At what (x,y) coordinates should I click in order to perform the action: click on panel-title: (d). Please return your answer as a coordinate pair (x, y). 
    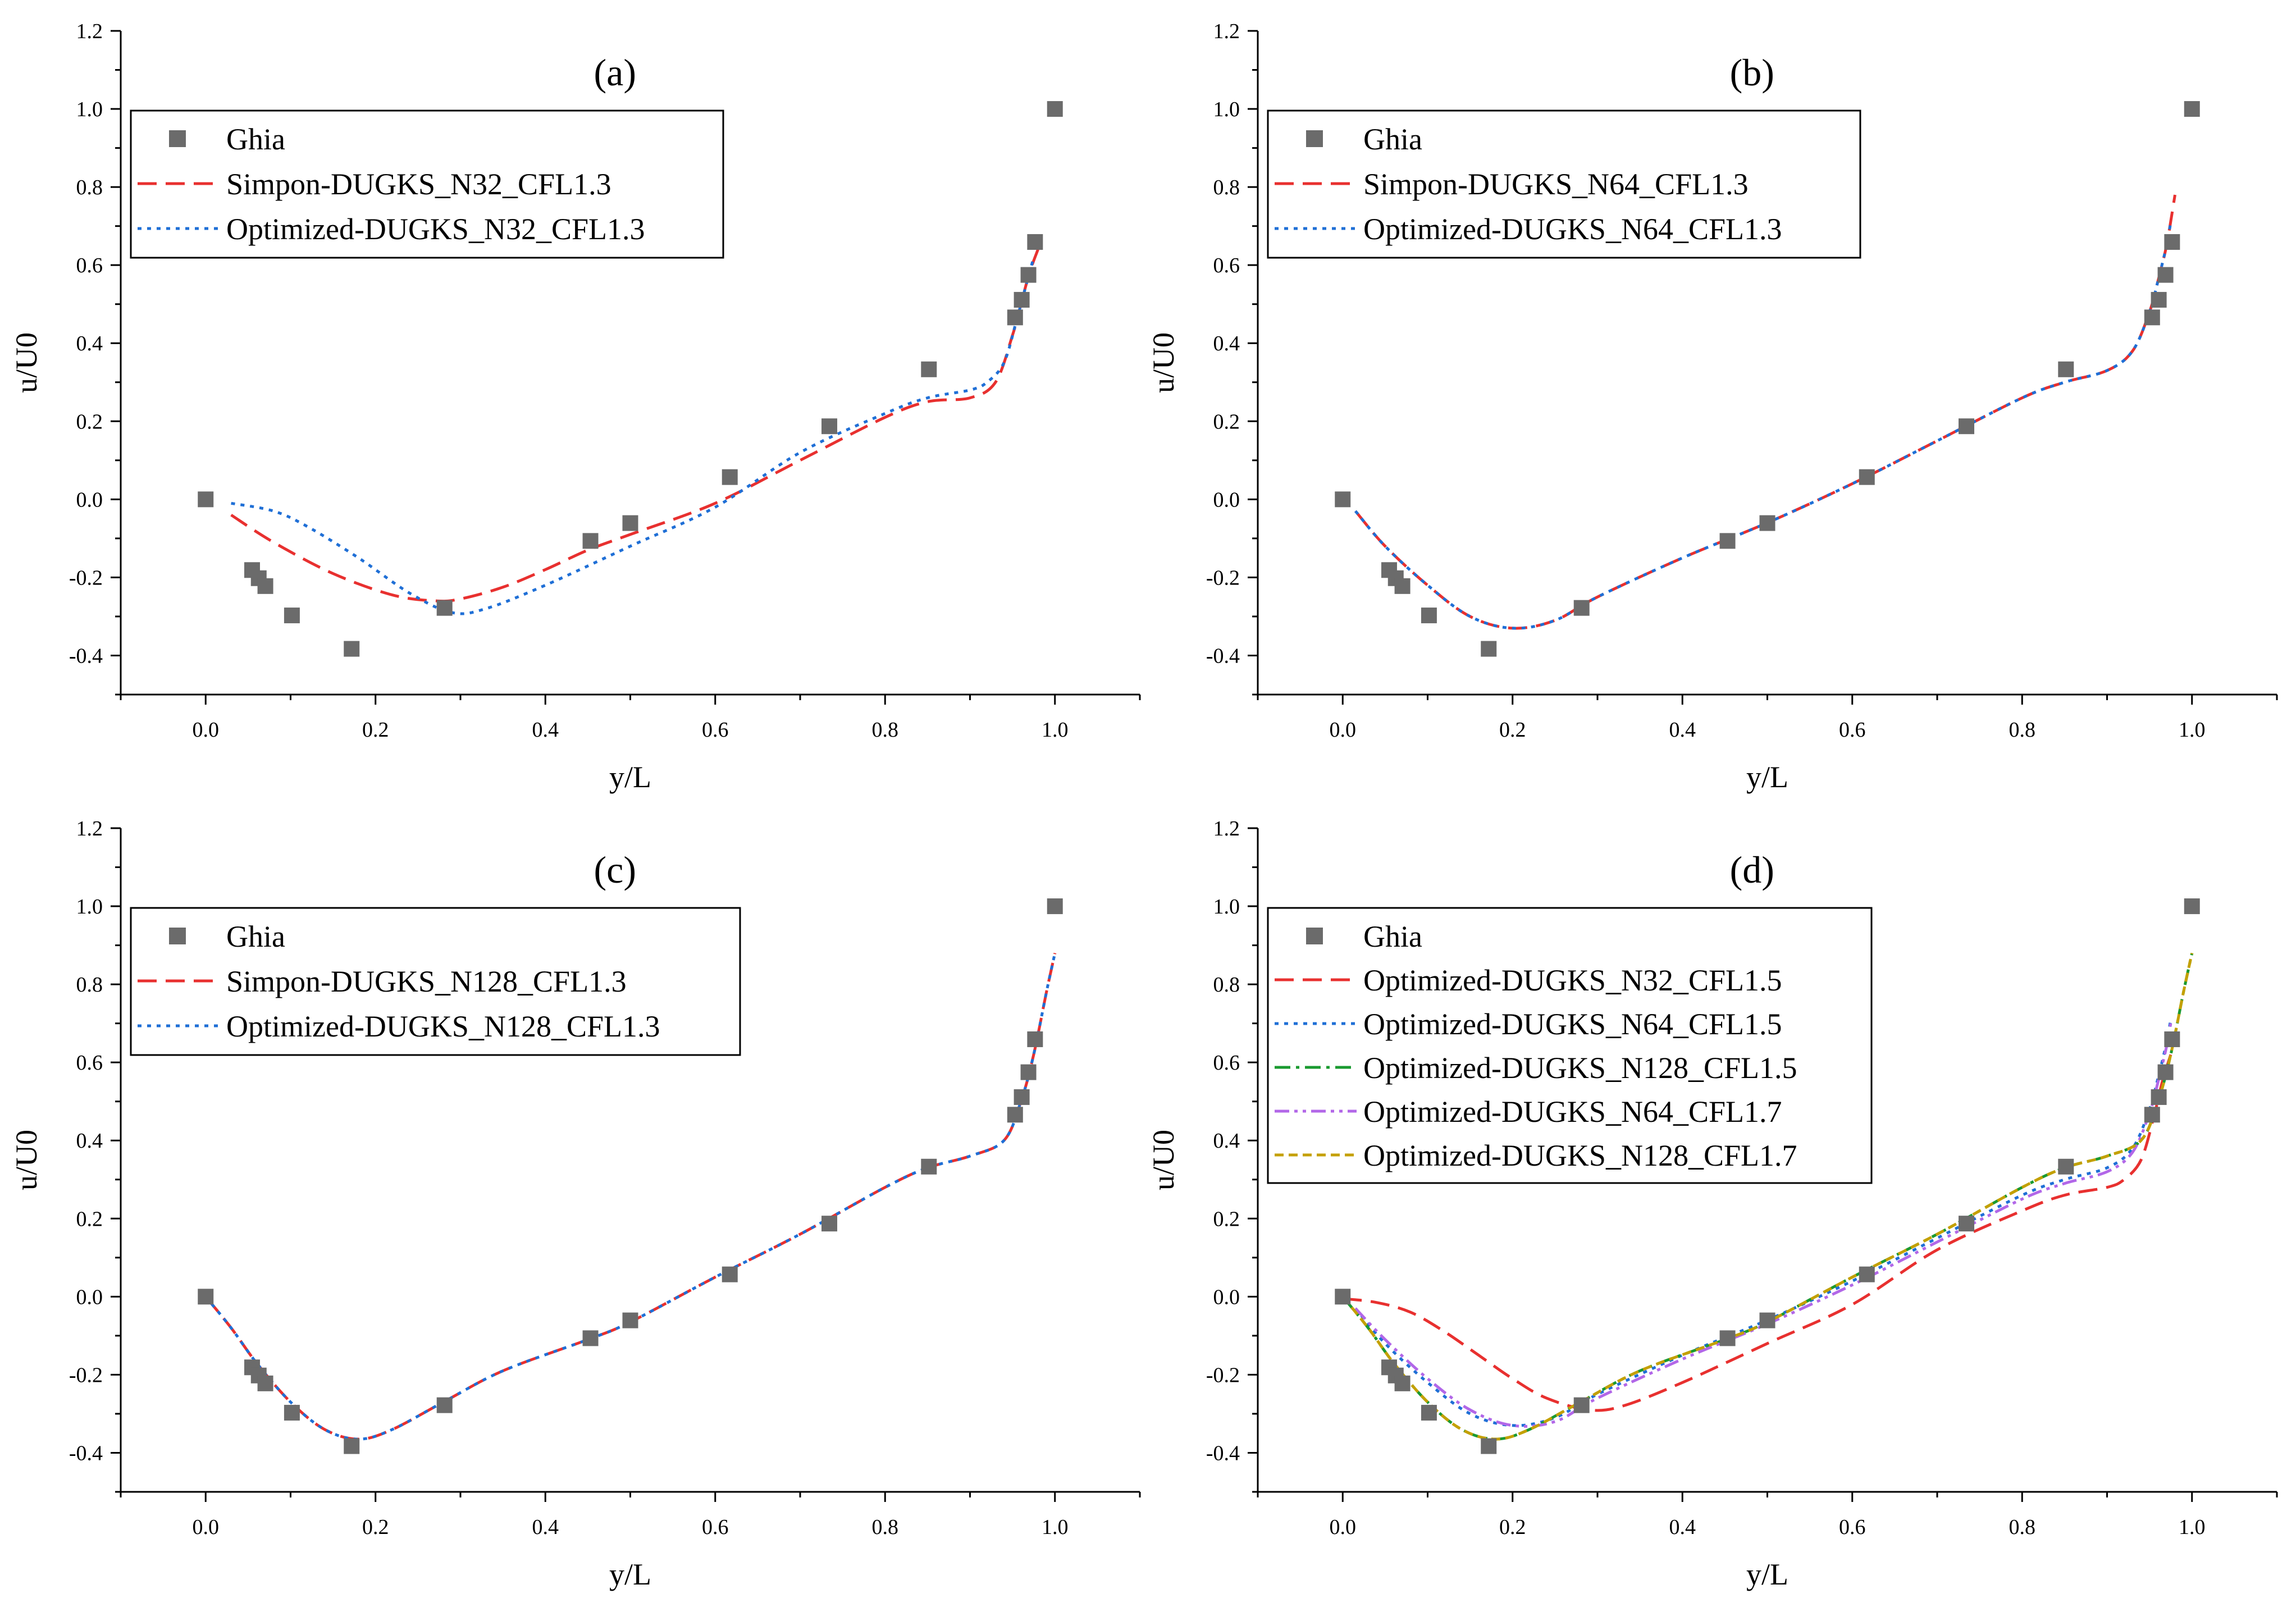
    Looking at the image, I should click on (1752, 869).